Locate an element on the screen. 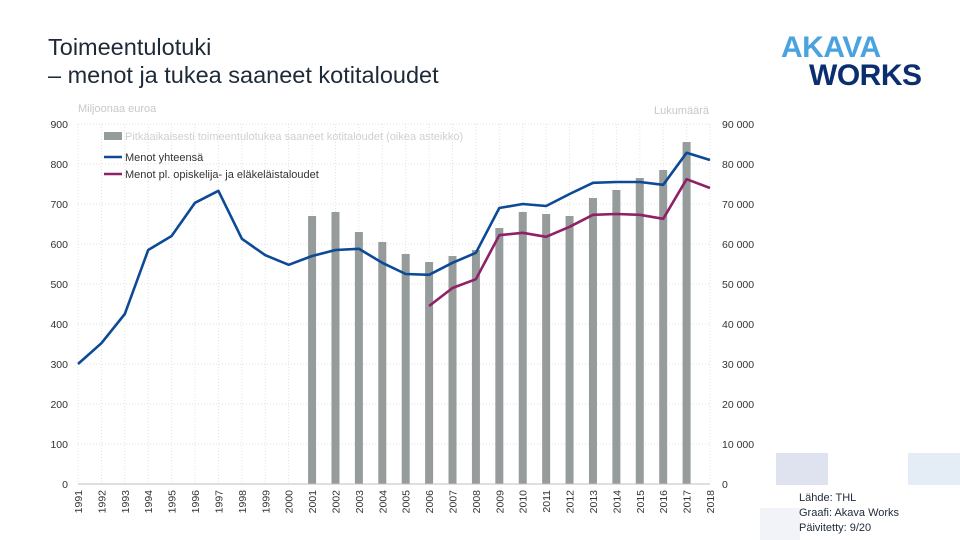  left-tick-label: 400 is located at coordinates (59, 325).